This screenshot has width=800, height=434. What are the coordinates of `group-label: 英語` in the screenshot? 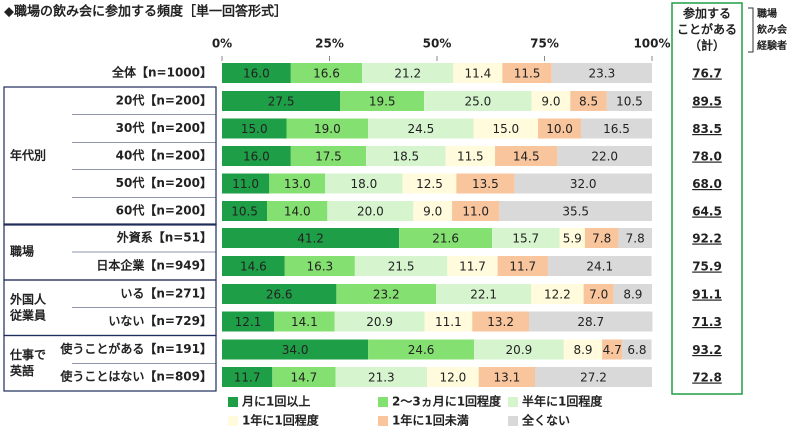 It's located at (22, 370).